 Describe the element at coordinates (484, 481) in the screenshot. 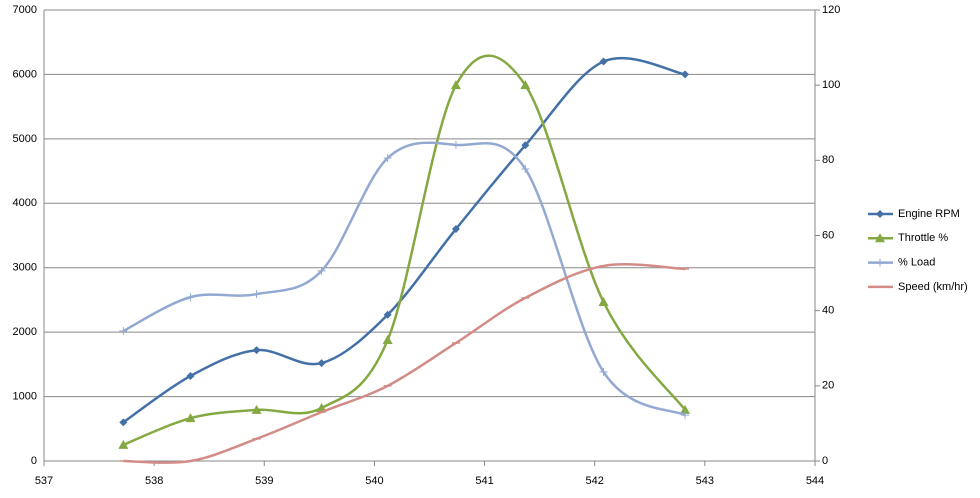

I see `x-tick-label: 541` at that location.